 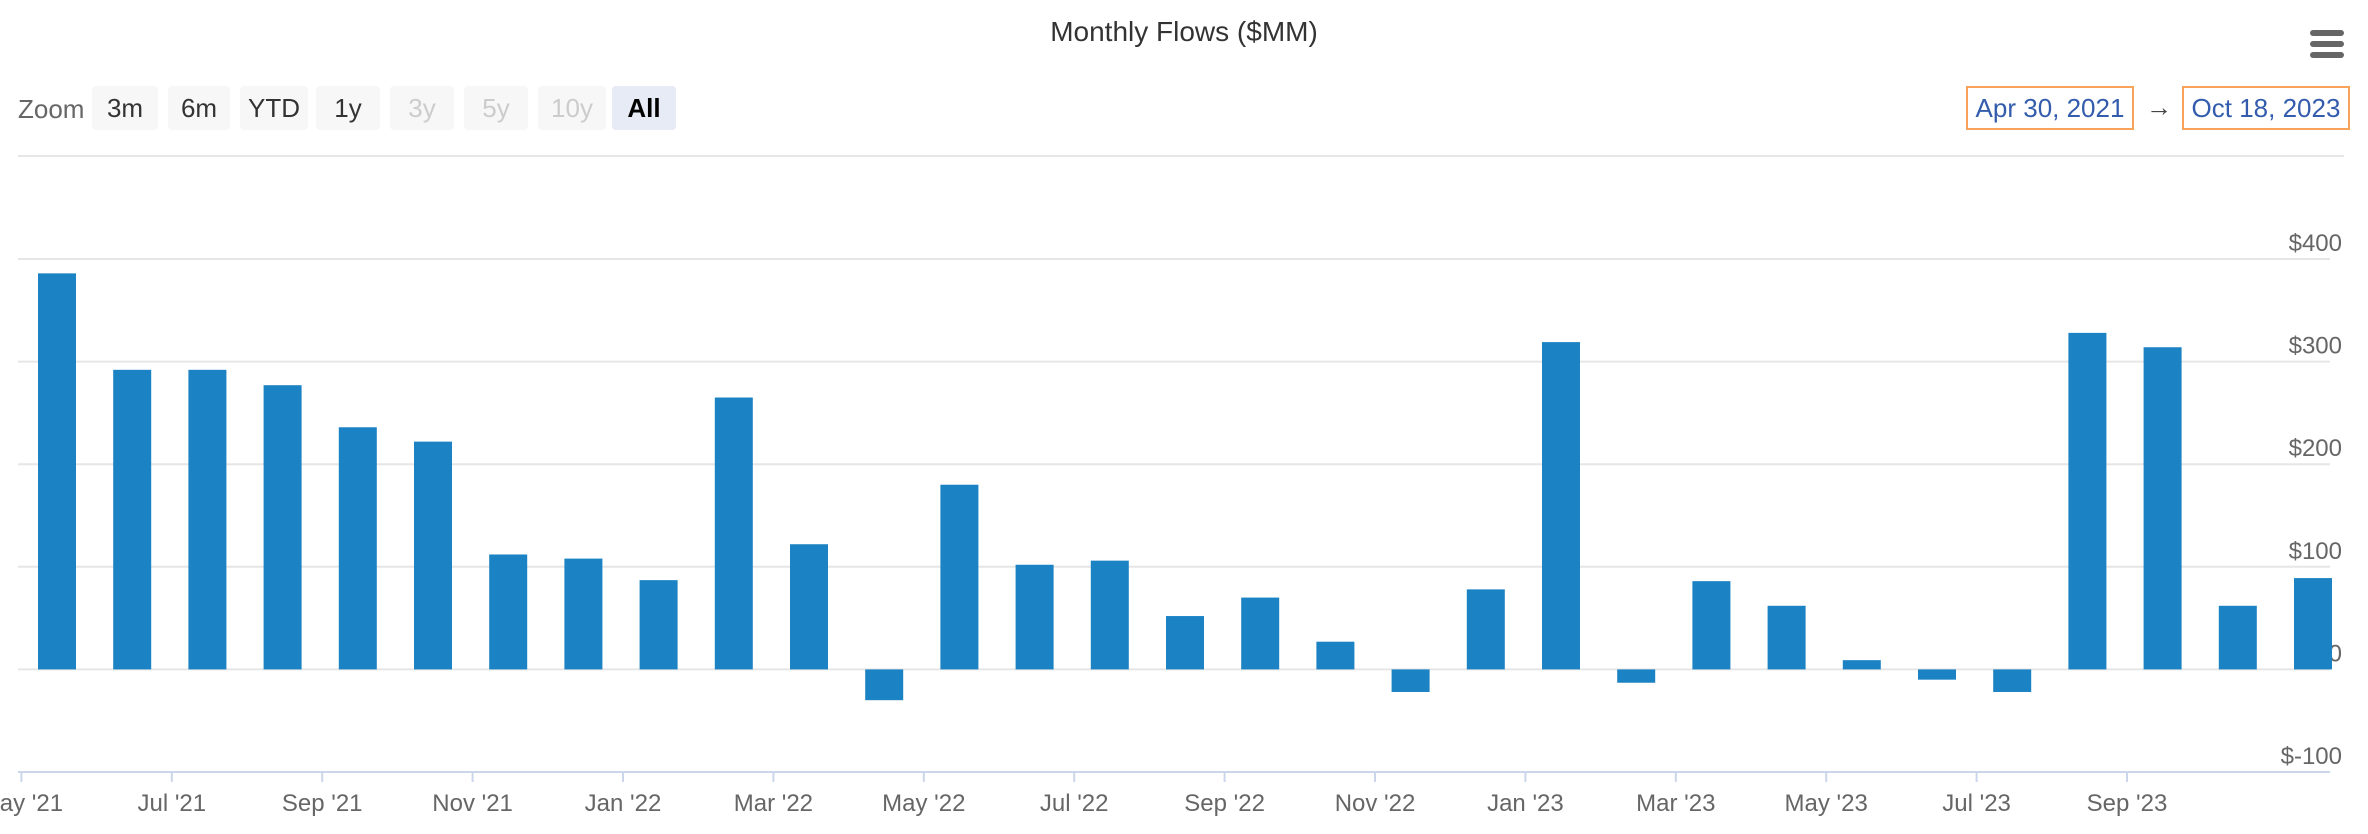 I want to click on x-tick-label: May '23, so click(x=1826, y=803).